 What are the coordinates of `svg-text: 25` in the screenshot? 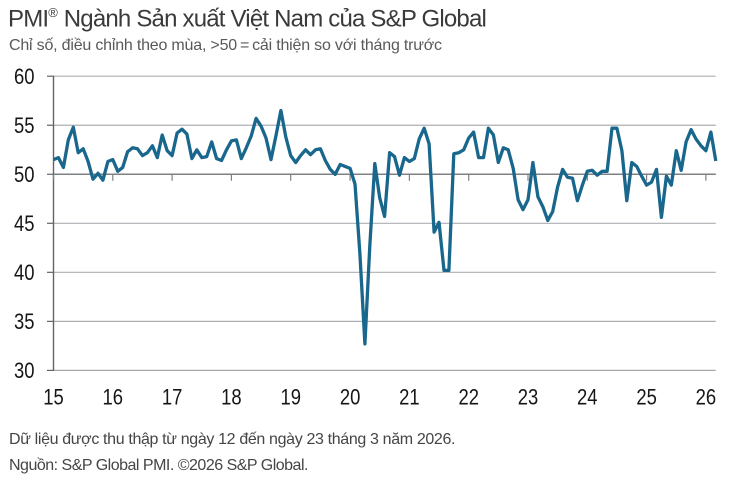 It's located at (646, 397).